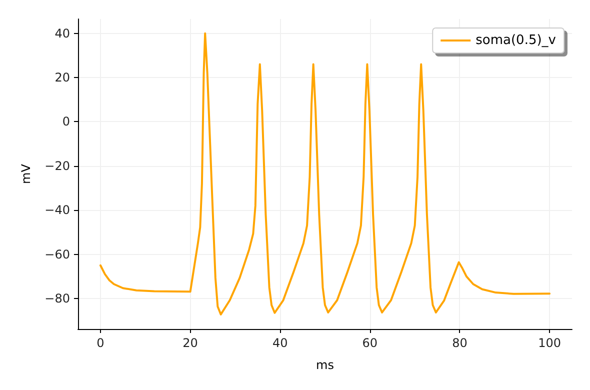 Image resolution: width=590 pixels, height=390 pixels. I want to click on y-tick-label: −40, so click(57, 210).